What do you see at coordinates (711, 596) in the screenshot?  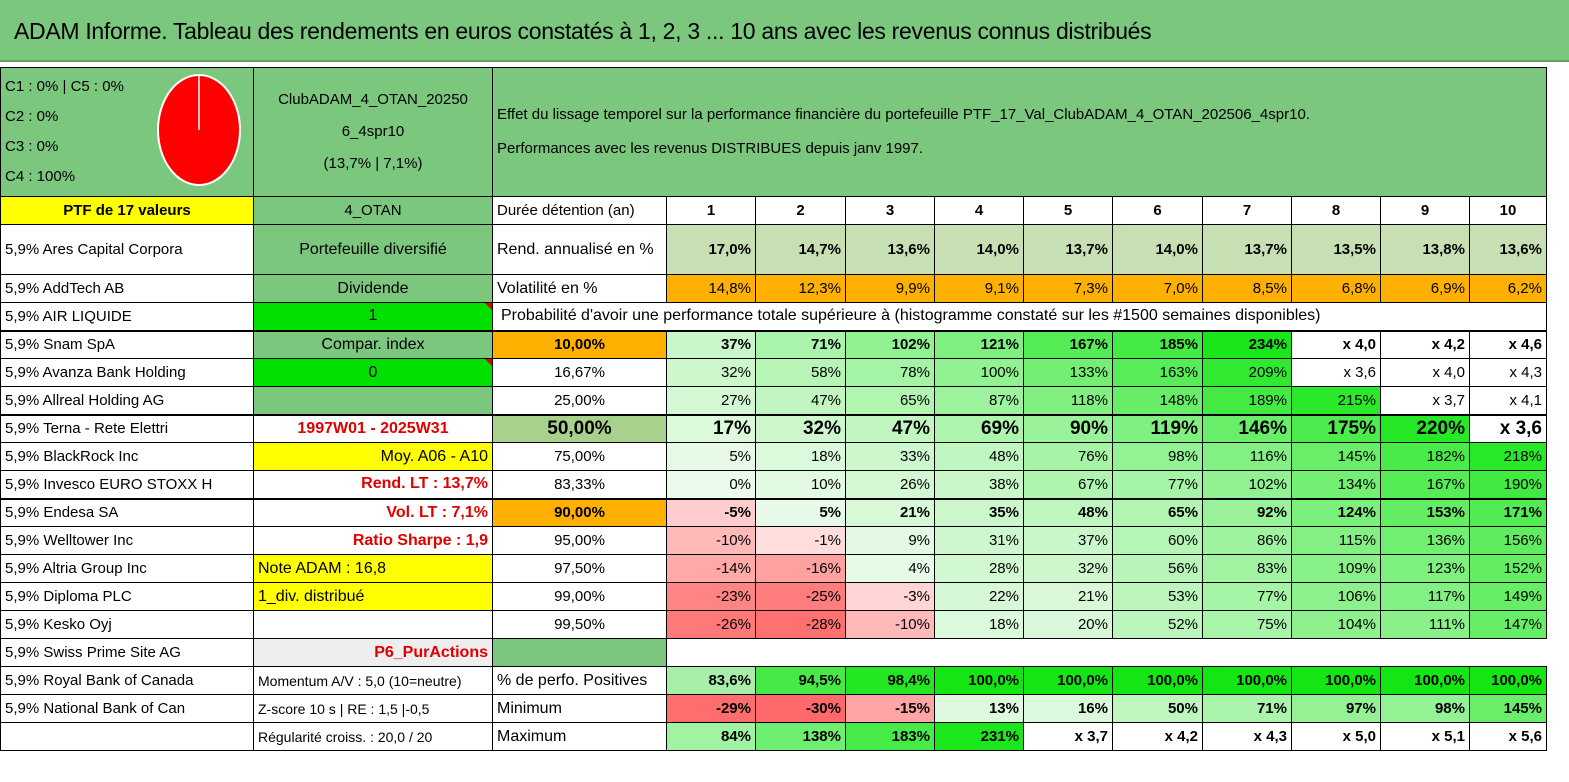 I see `probability-value: -23%` at bounding box center [711, 596].